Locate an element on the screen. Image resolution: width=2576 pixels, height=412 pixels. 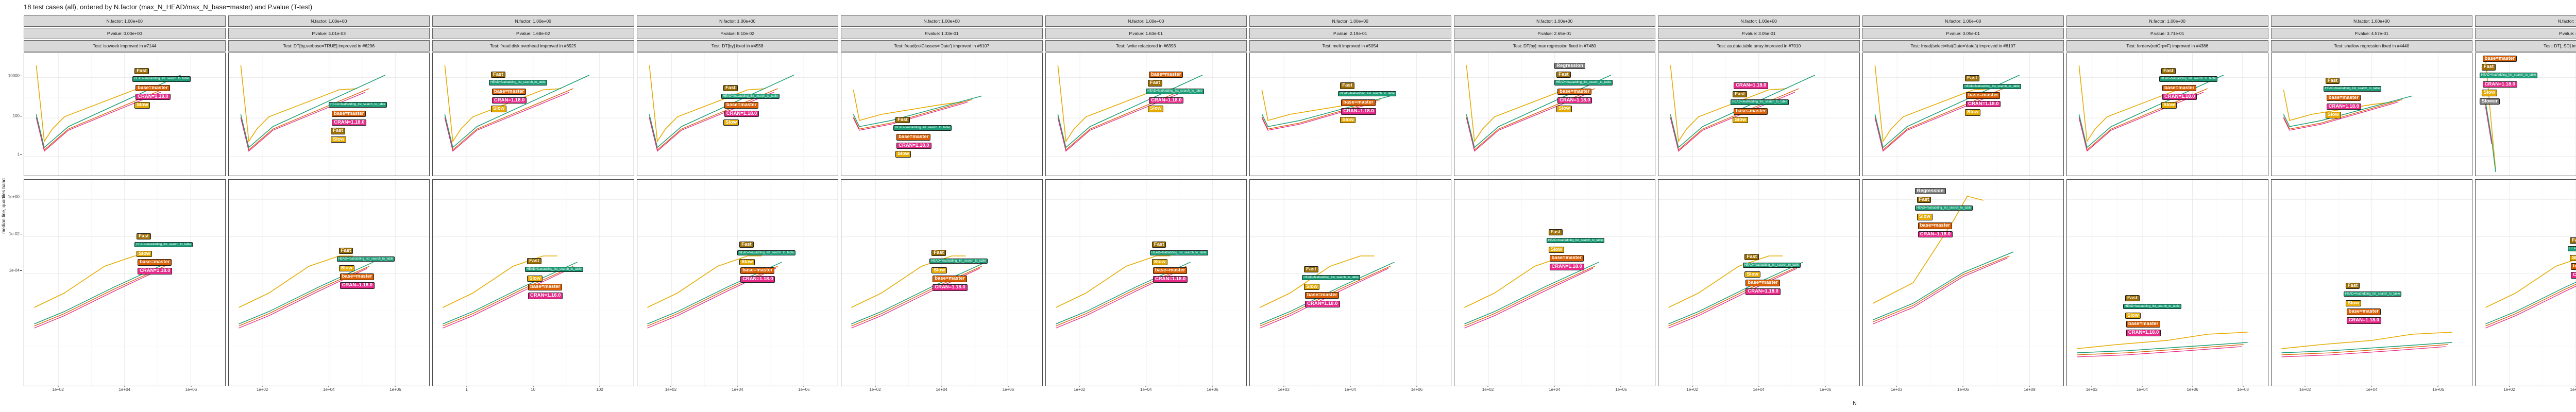
x-tick-label: 10 is located at coordinates (533, 389).